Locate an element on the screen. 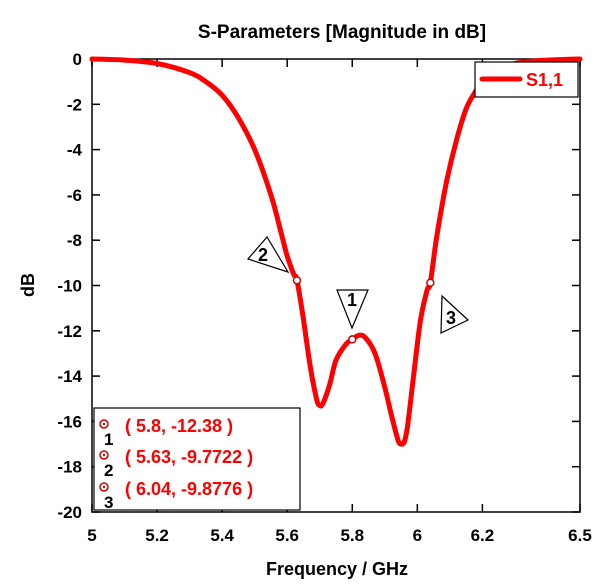 This screenshot has width=614, height=585. y-tick-label: -20 is located at coordinates (69, 512).